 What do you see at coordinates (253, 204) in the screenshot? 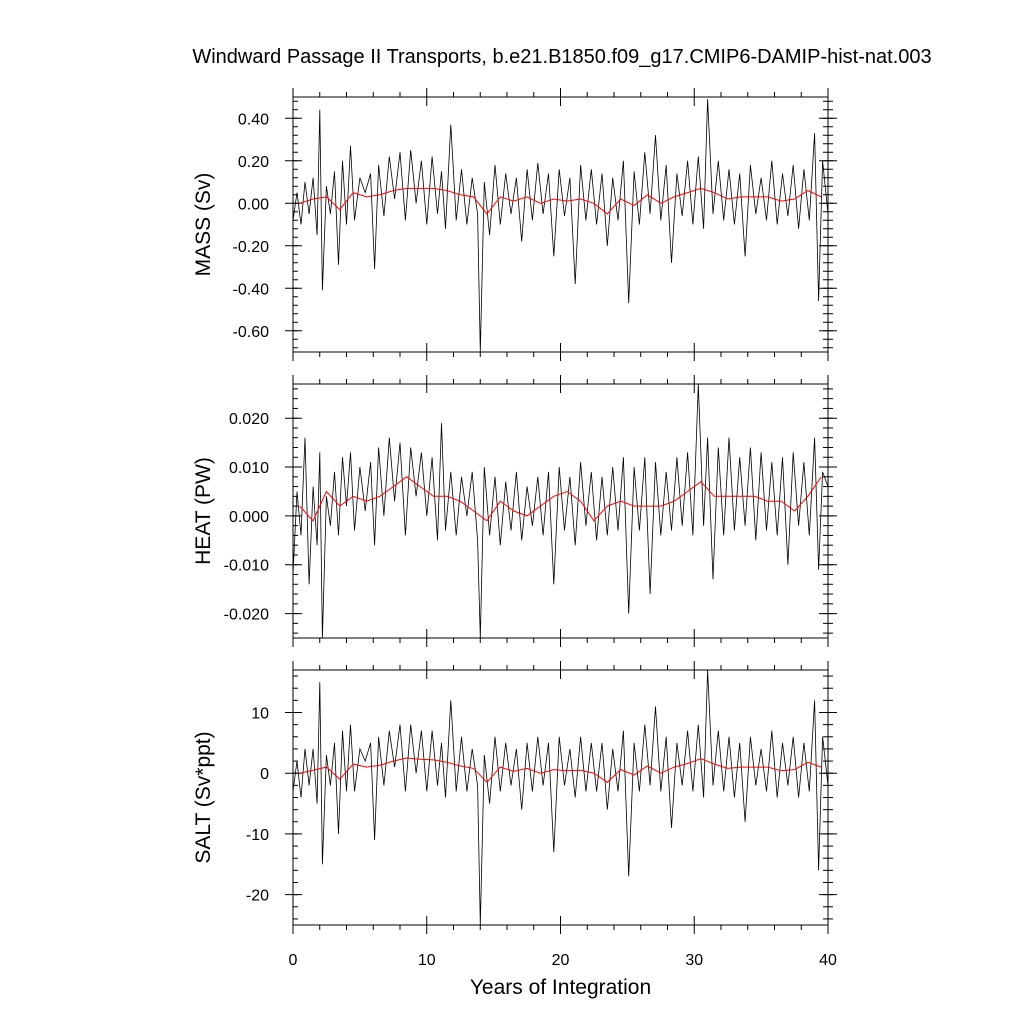
I see `y-tick-label: 0.00` at bounding box center [253, 204].